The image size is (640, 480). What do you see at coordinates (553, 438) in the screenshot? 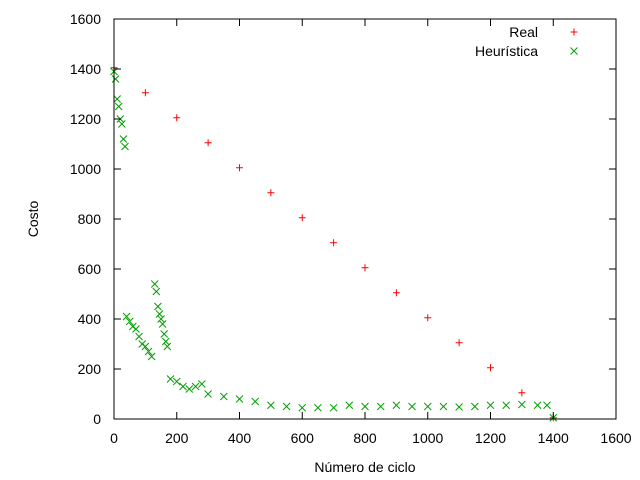
I see `x-tick-label: 1400` at bounding box center [553, 438].